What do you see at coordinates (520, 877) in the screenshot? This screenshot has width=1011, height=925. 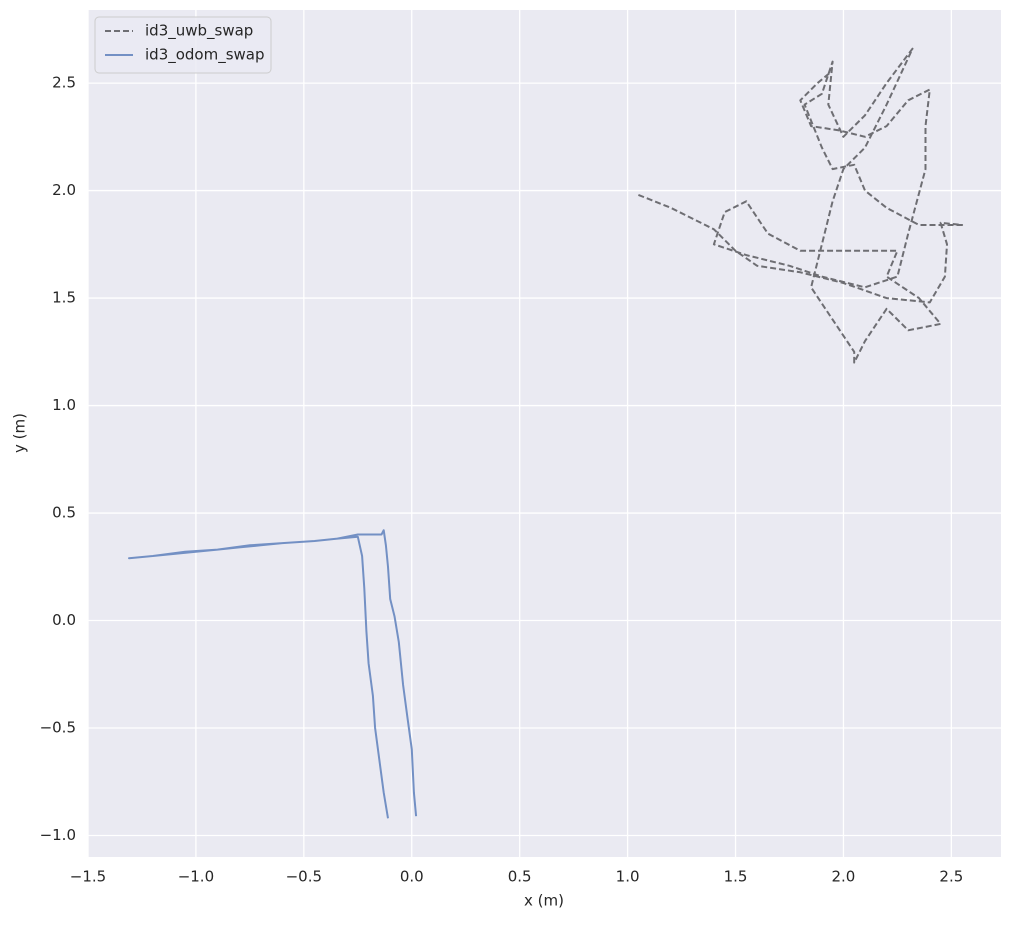 I see `x-tick-label: 0.5` at bounding box center [520, 877].